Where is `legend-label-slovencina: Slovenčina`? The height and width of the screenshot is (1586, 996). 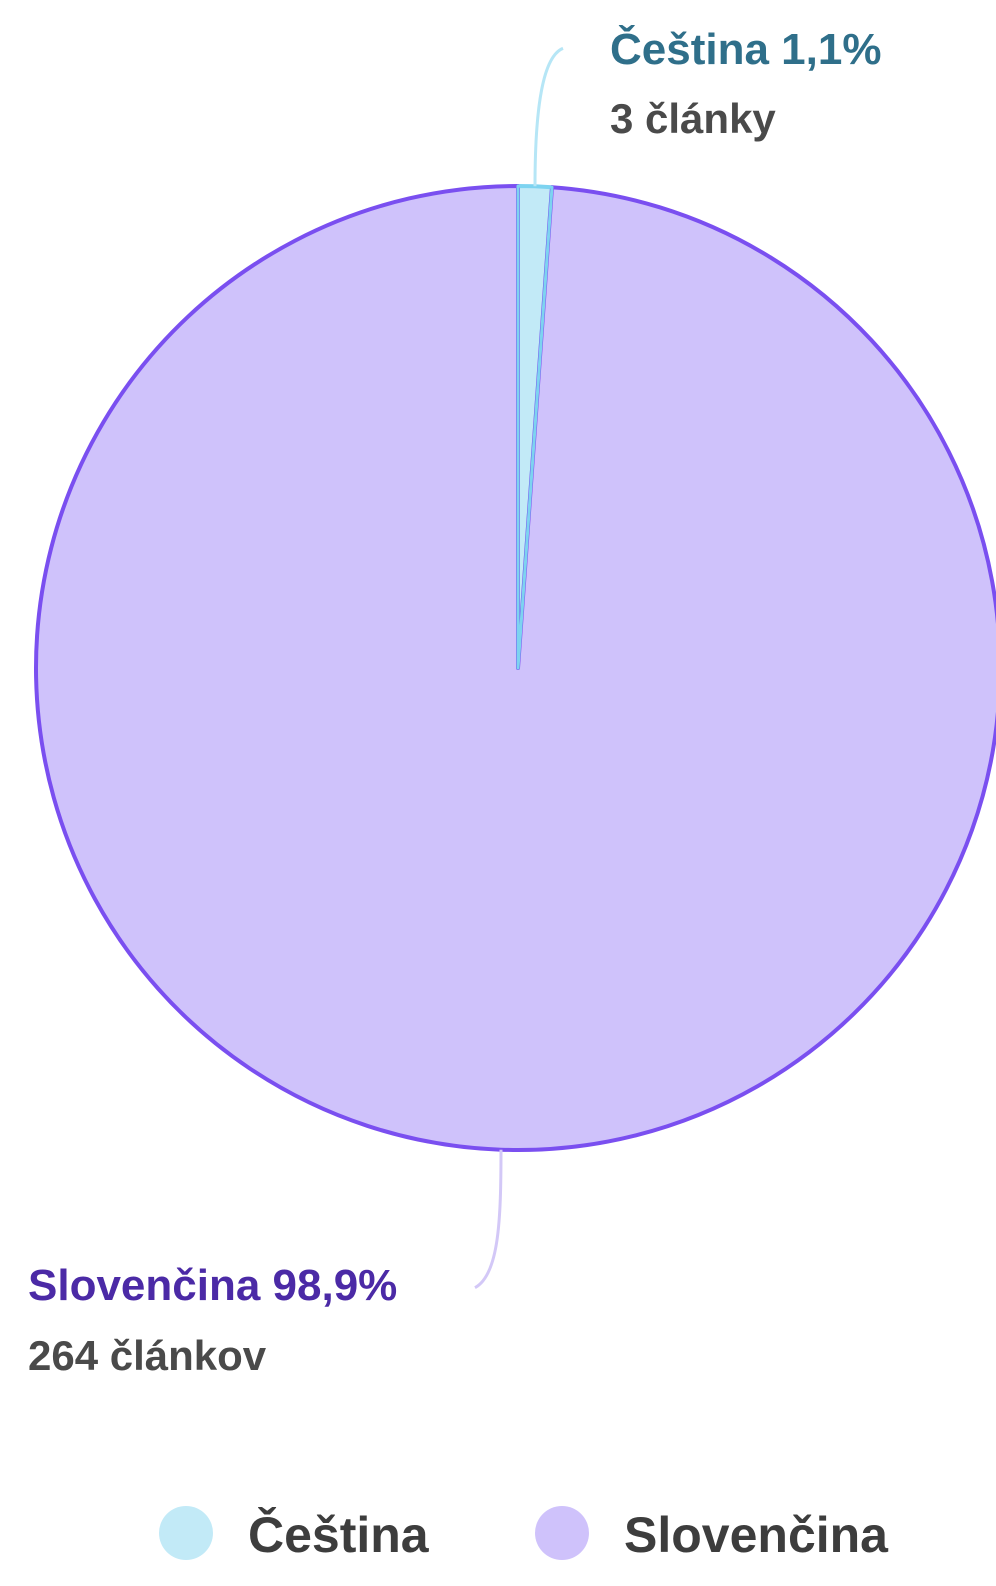
legend-label-slovencina: Slovenčina is located at coordinates (756, 1535).